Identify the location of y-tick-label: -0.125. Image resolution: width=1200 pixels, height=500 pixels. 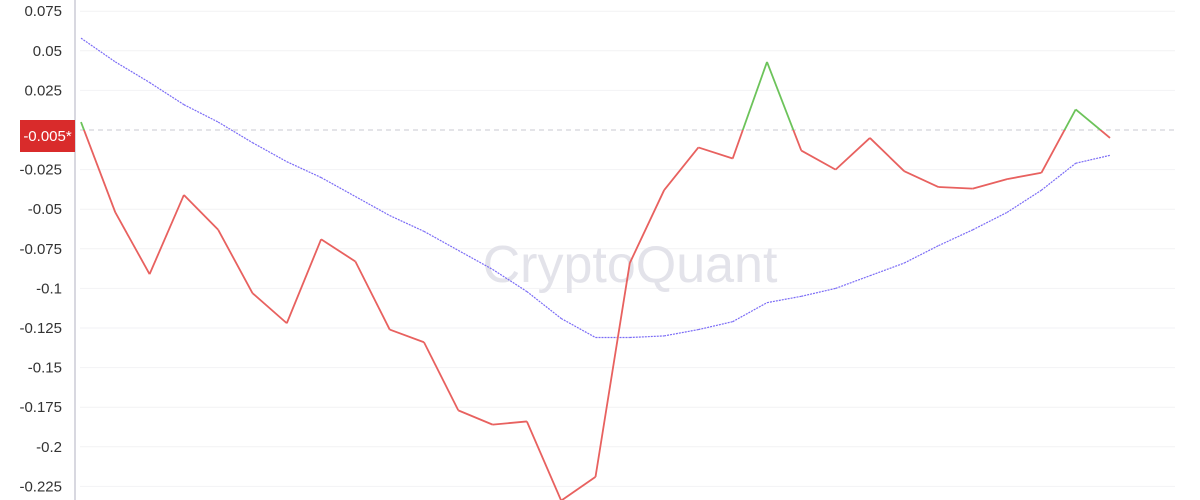
(40, 328).